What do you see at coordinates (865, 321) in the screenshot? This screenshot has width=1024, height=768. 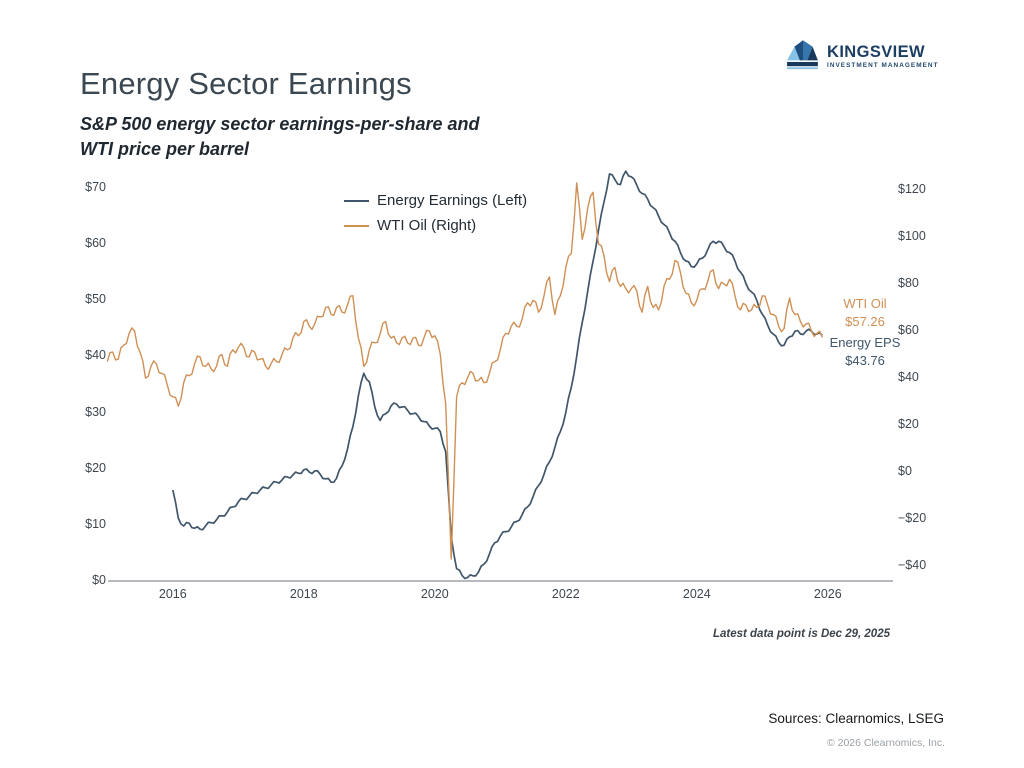 I see `annotation-value: $57.26` at bounding box center [865, 321].